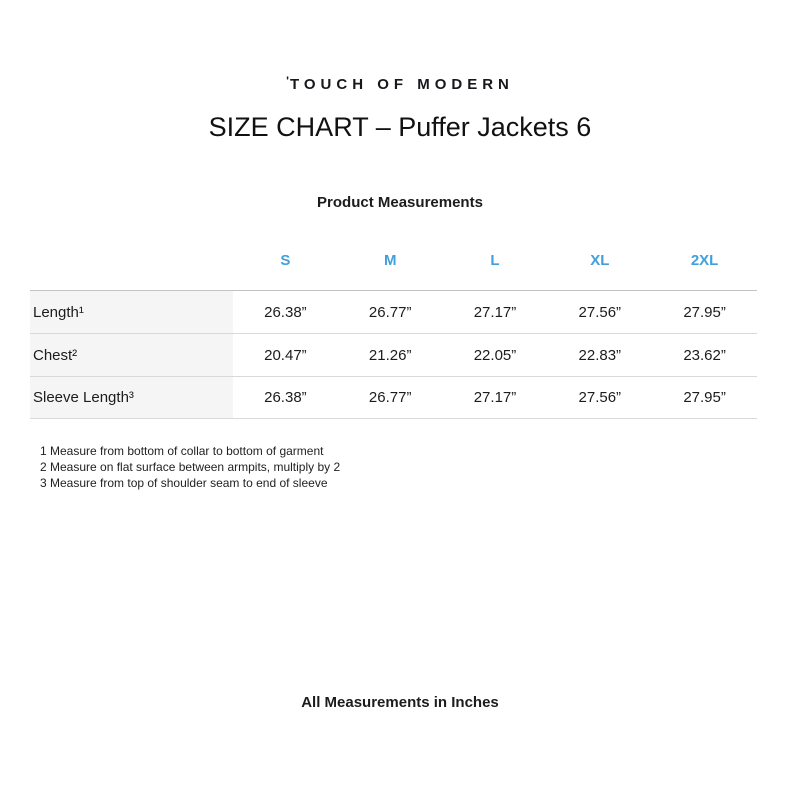 This screenshot has height=800, width=800. What do you see at coordinates (390, 312) in the screenshot?
I see `length-value-m: 26.77”` at bounding box center [390, 312].